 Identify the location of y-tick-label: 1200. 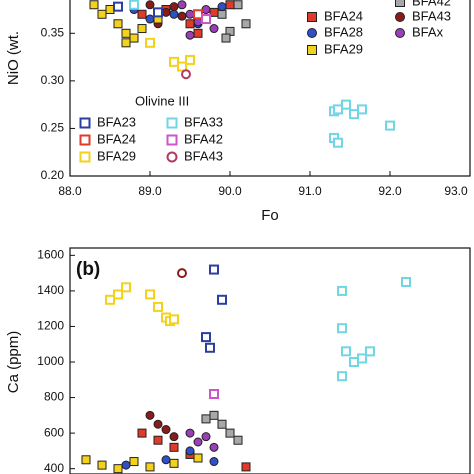
(50, 326).